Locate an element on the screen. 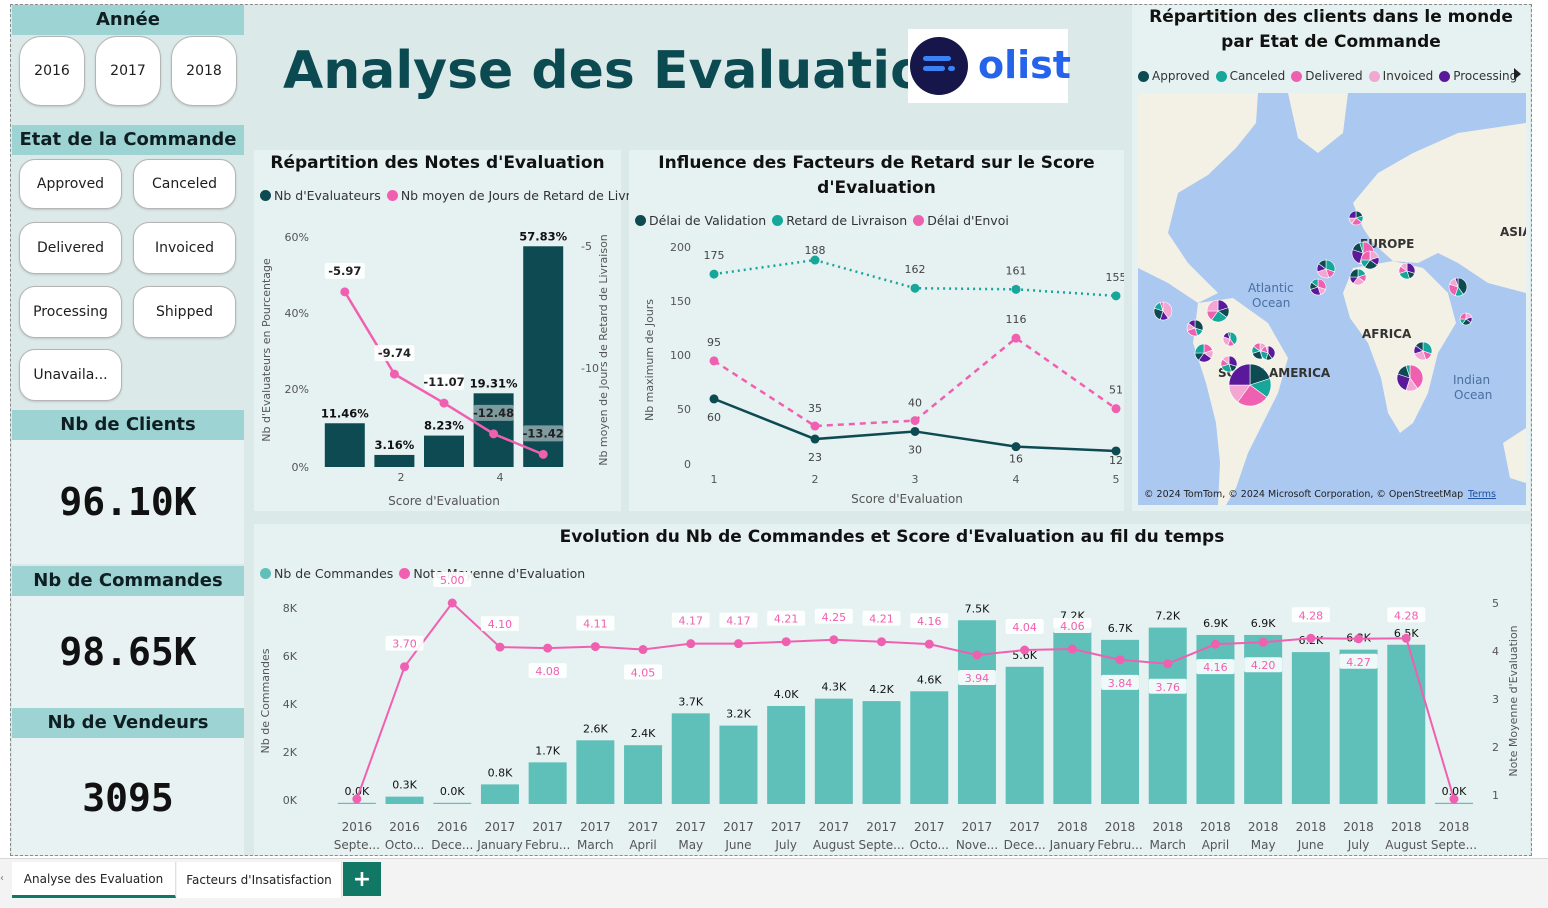  status-canceled-button: Canceled is located at coordinates (184, 184).